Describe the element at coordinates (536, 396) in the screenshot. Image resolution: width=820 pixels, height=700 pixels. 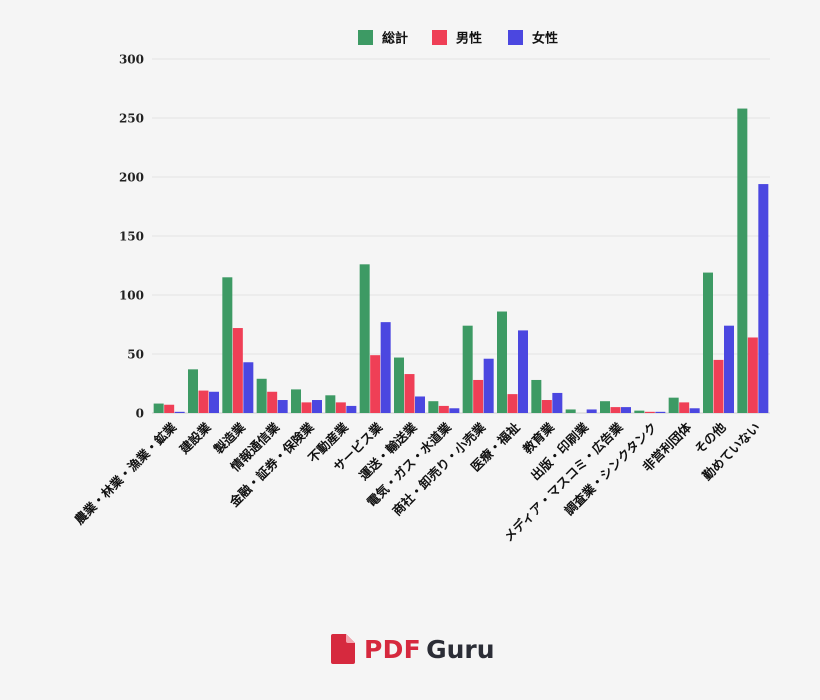
I see `bar-総計-11` at that location.